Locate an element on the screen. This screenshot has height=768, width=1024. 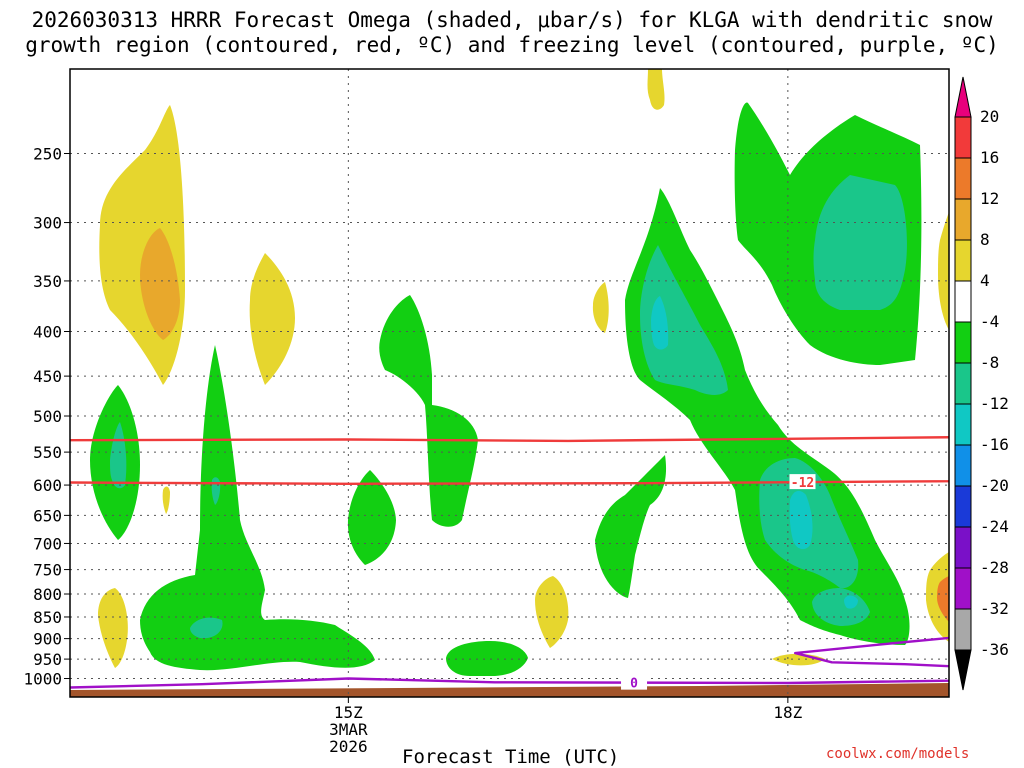
y-tick-label: 800 is located at coordinates (47, 594).